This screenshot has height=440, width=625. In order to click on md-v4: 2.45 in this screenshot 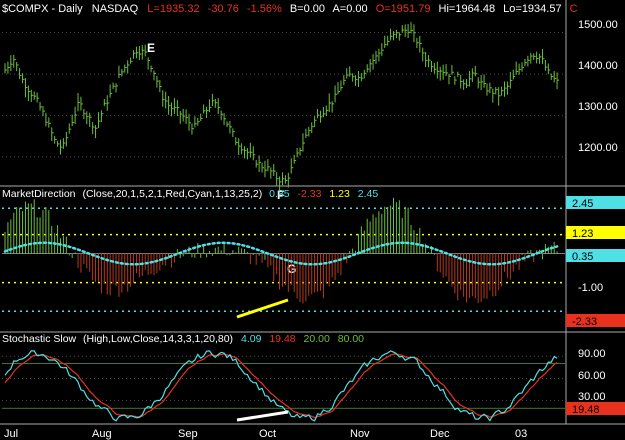, I will do `click(368, 194)`.